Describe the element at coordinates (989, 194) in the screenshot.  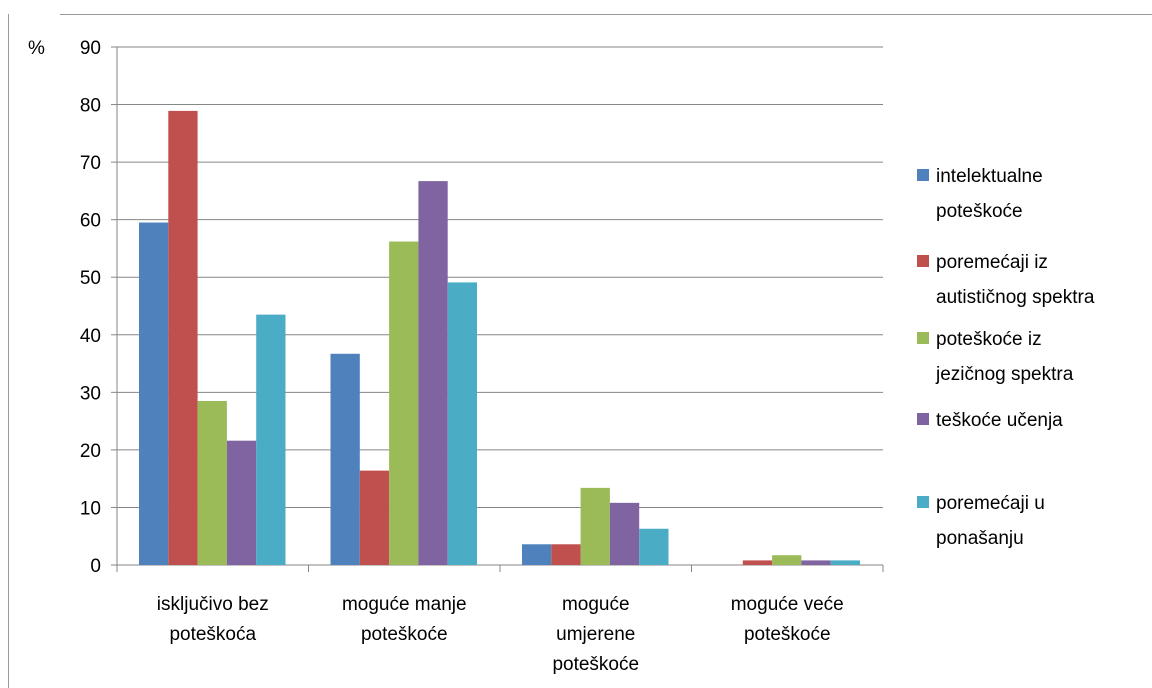
I see `legend-entry: intelektualne poteškoće` at that location.